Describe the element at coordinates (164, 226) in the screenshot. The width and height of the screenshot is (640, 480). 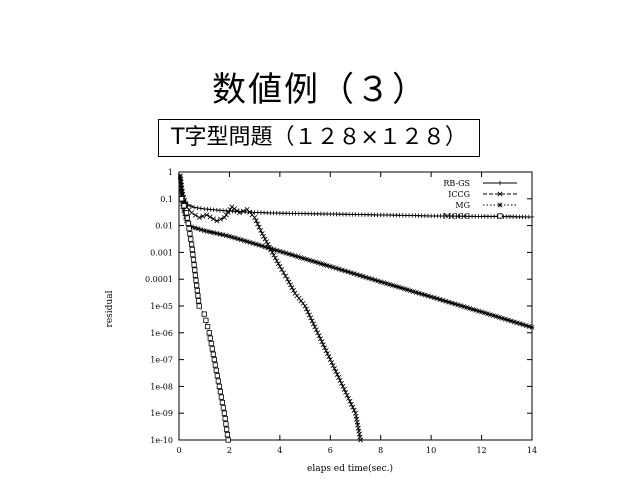
I see `y-tick-label: 0.01` at that location.